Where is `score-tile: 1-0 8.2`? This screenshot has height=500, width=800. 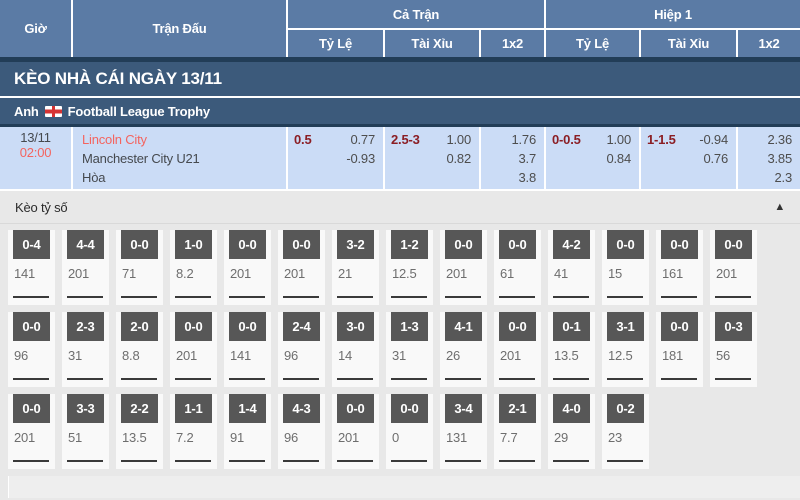 score-tile: 1-0 8.2 is located at coordinates (193, 267).